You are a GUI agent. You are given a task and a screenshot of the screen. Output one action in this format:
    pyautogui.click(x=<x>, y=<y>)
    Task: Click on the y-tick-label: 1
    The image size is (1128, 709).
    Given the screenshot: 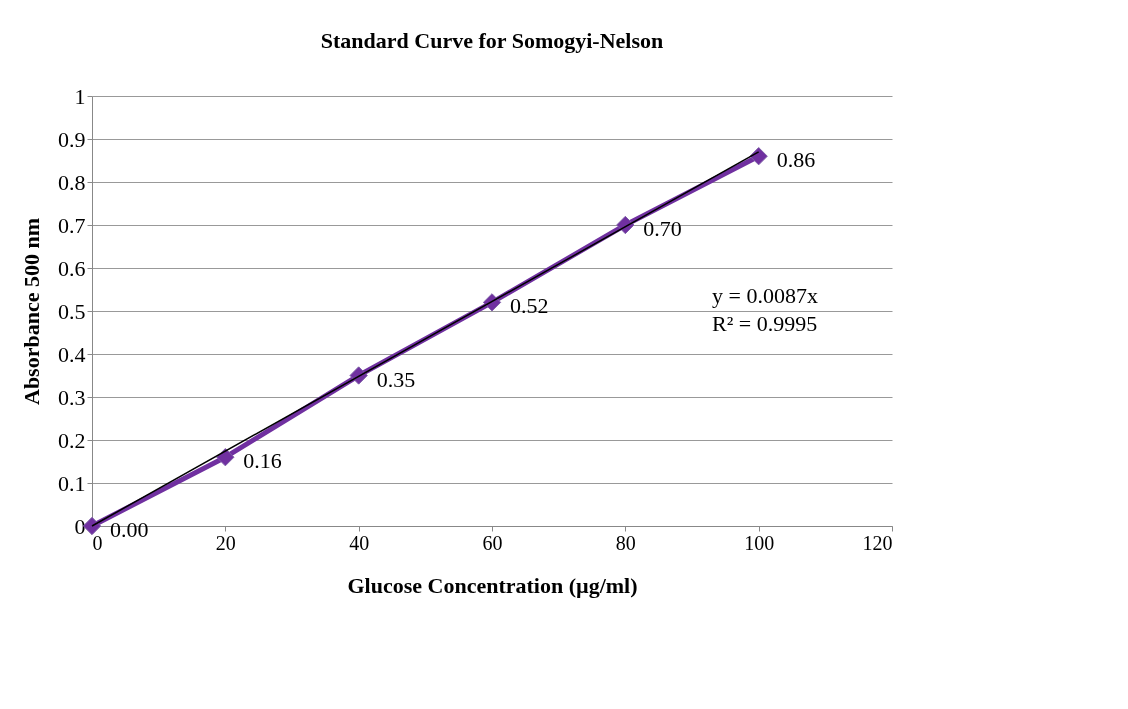 What is the action you would take?
    pyautogui.click(x=80, y=96)
    